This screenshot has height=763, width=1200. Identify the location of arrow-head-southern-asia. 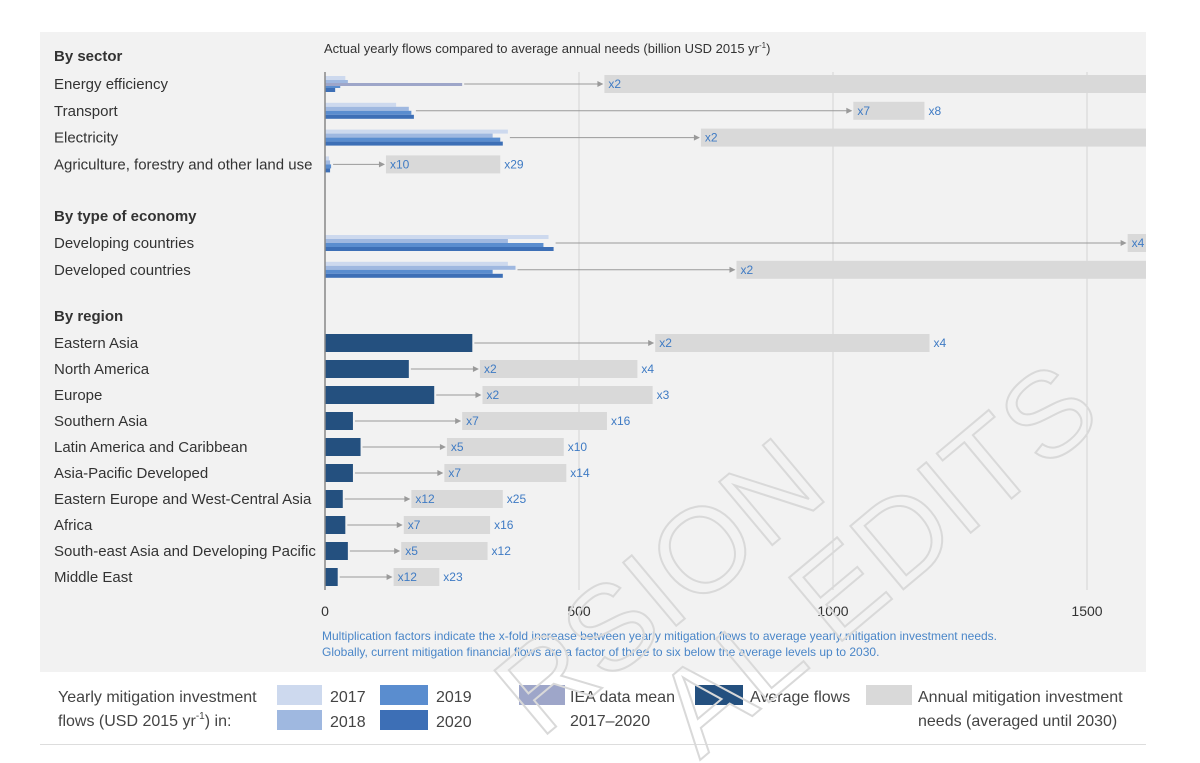
(458, 421).